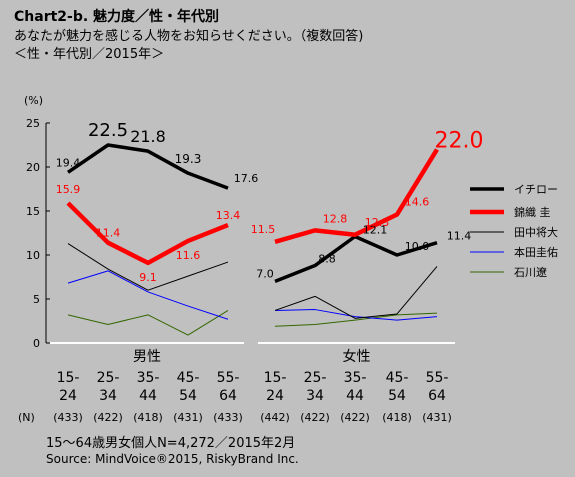 This screenshot has width=575, height=477. Describe the element at coordinates (68, 189) in the screenshot. I see `data-label: 15.9` at that location.